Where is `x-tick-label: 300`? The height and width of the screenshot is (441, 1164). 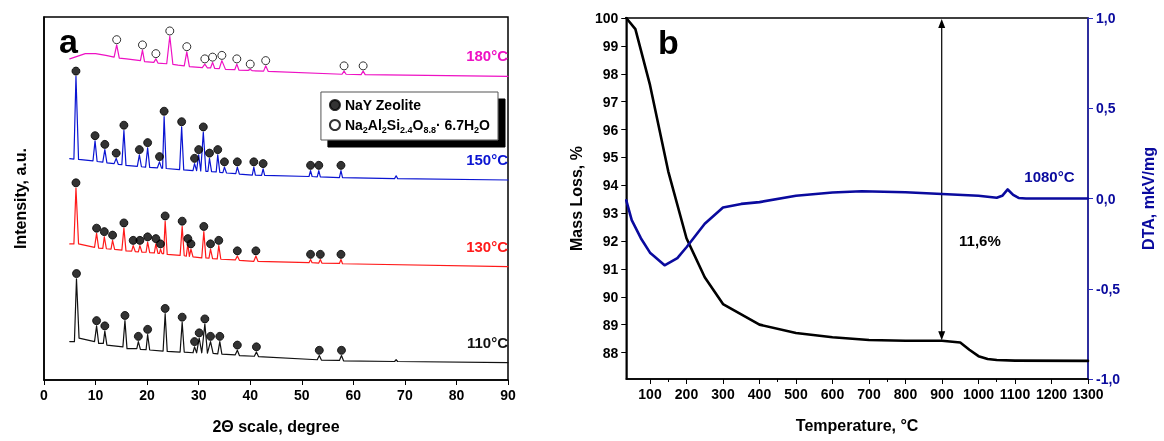 x-tick-label: 300 is located at coordinates (723, 394).